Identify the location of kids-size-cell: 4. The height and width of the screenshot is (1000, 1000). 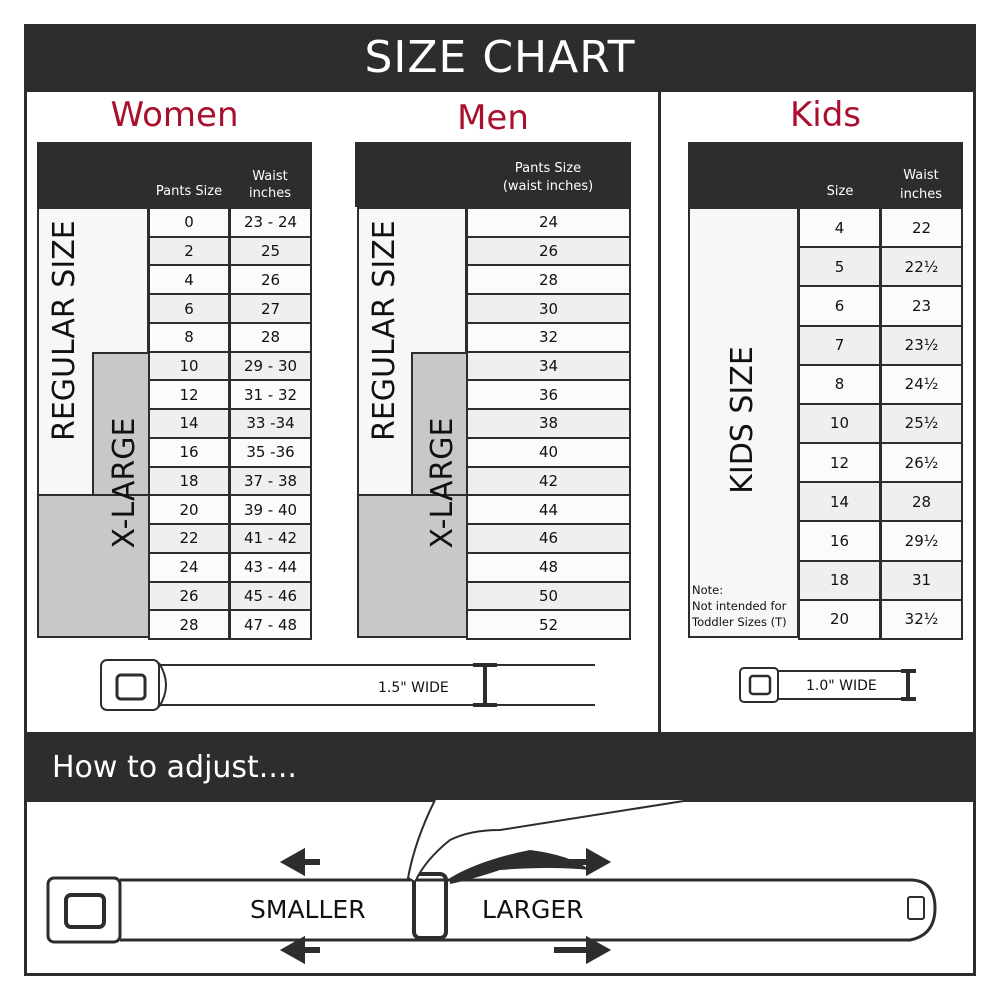
(839, 228).